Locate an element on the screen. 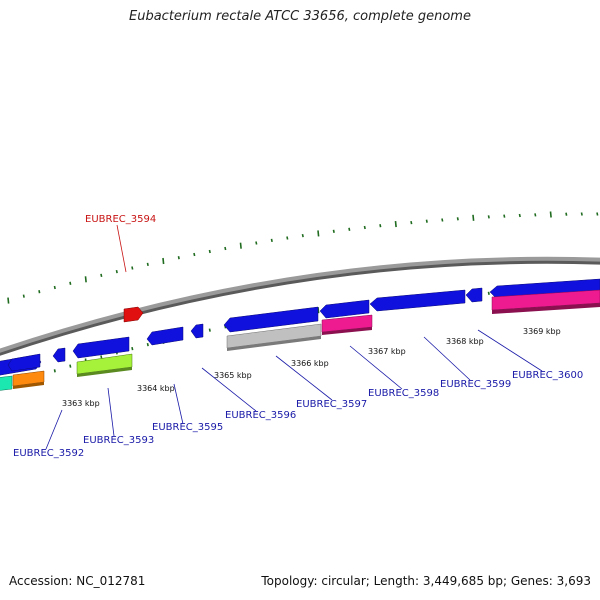 This screenshot has width=600, height=600. gene-label-eubrec-3592: EUBREC_3592 is located at coordinates (48, 453).